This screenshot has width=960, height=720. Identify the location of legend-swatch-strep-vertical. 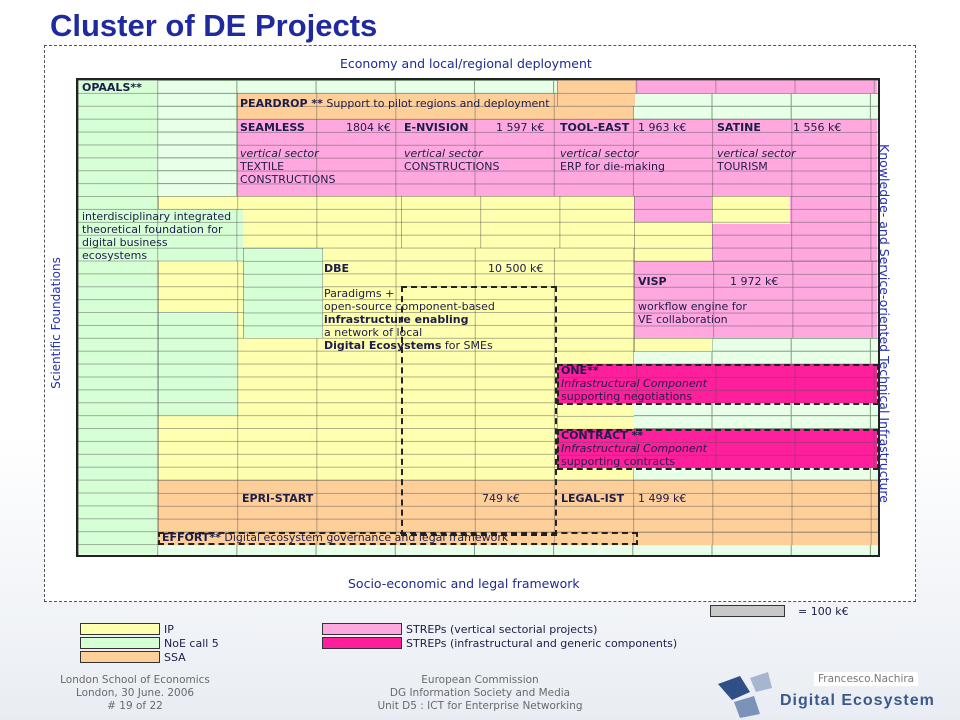
(362, 629).